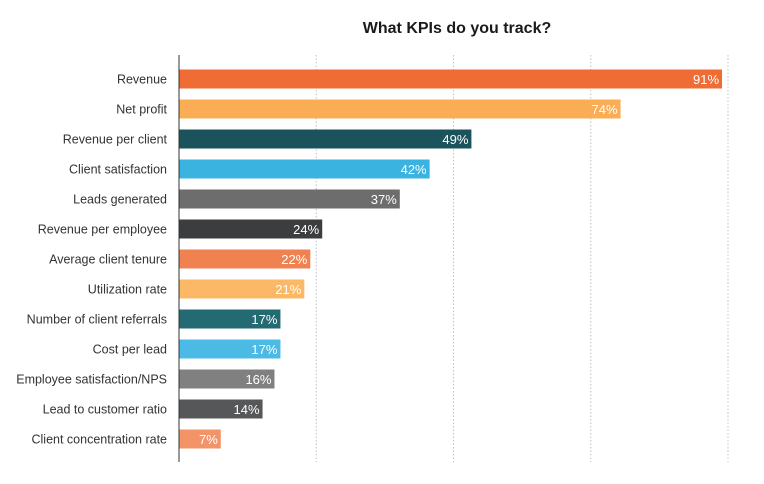 This screenshot has height=484, width=764. Describe the element at coordinates (455, 139) in the screenshot. I see `value-label: 49%` at that location.